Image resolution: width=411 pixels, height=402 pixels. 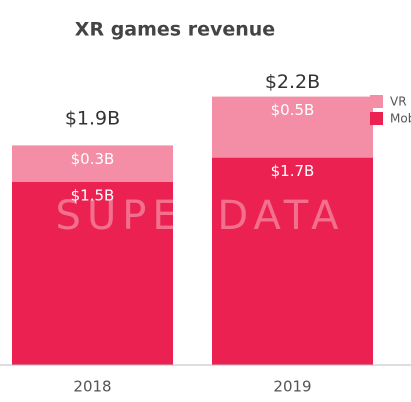 I want to click on value-label: $0.5B, so click(x=293, y=110).